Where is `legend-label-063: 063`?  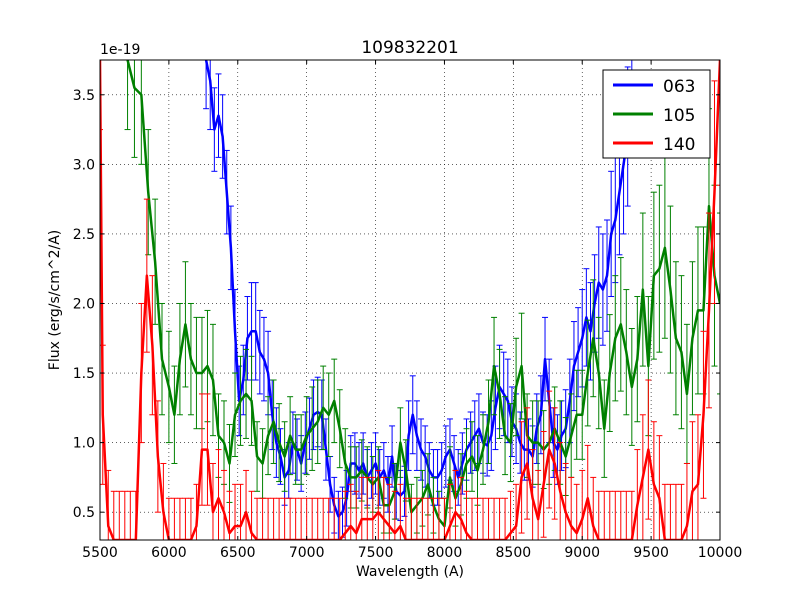 legend-label-063: 063 is located at coordinates (679, 87).